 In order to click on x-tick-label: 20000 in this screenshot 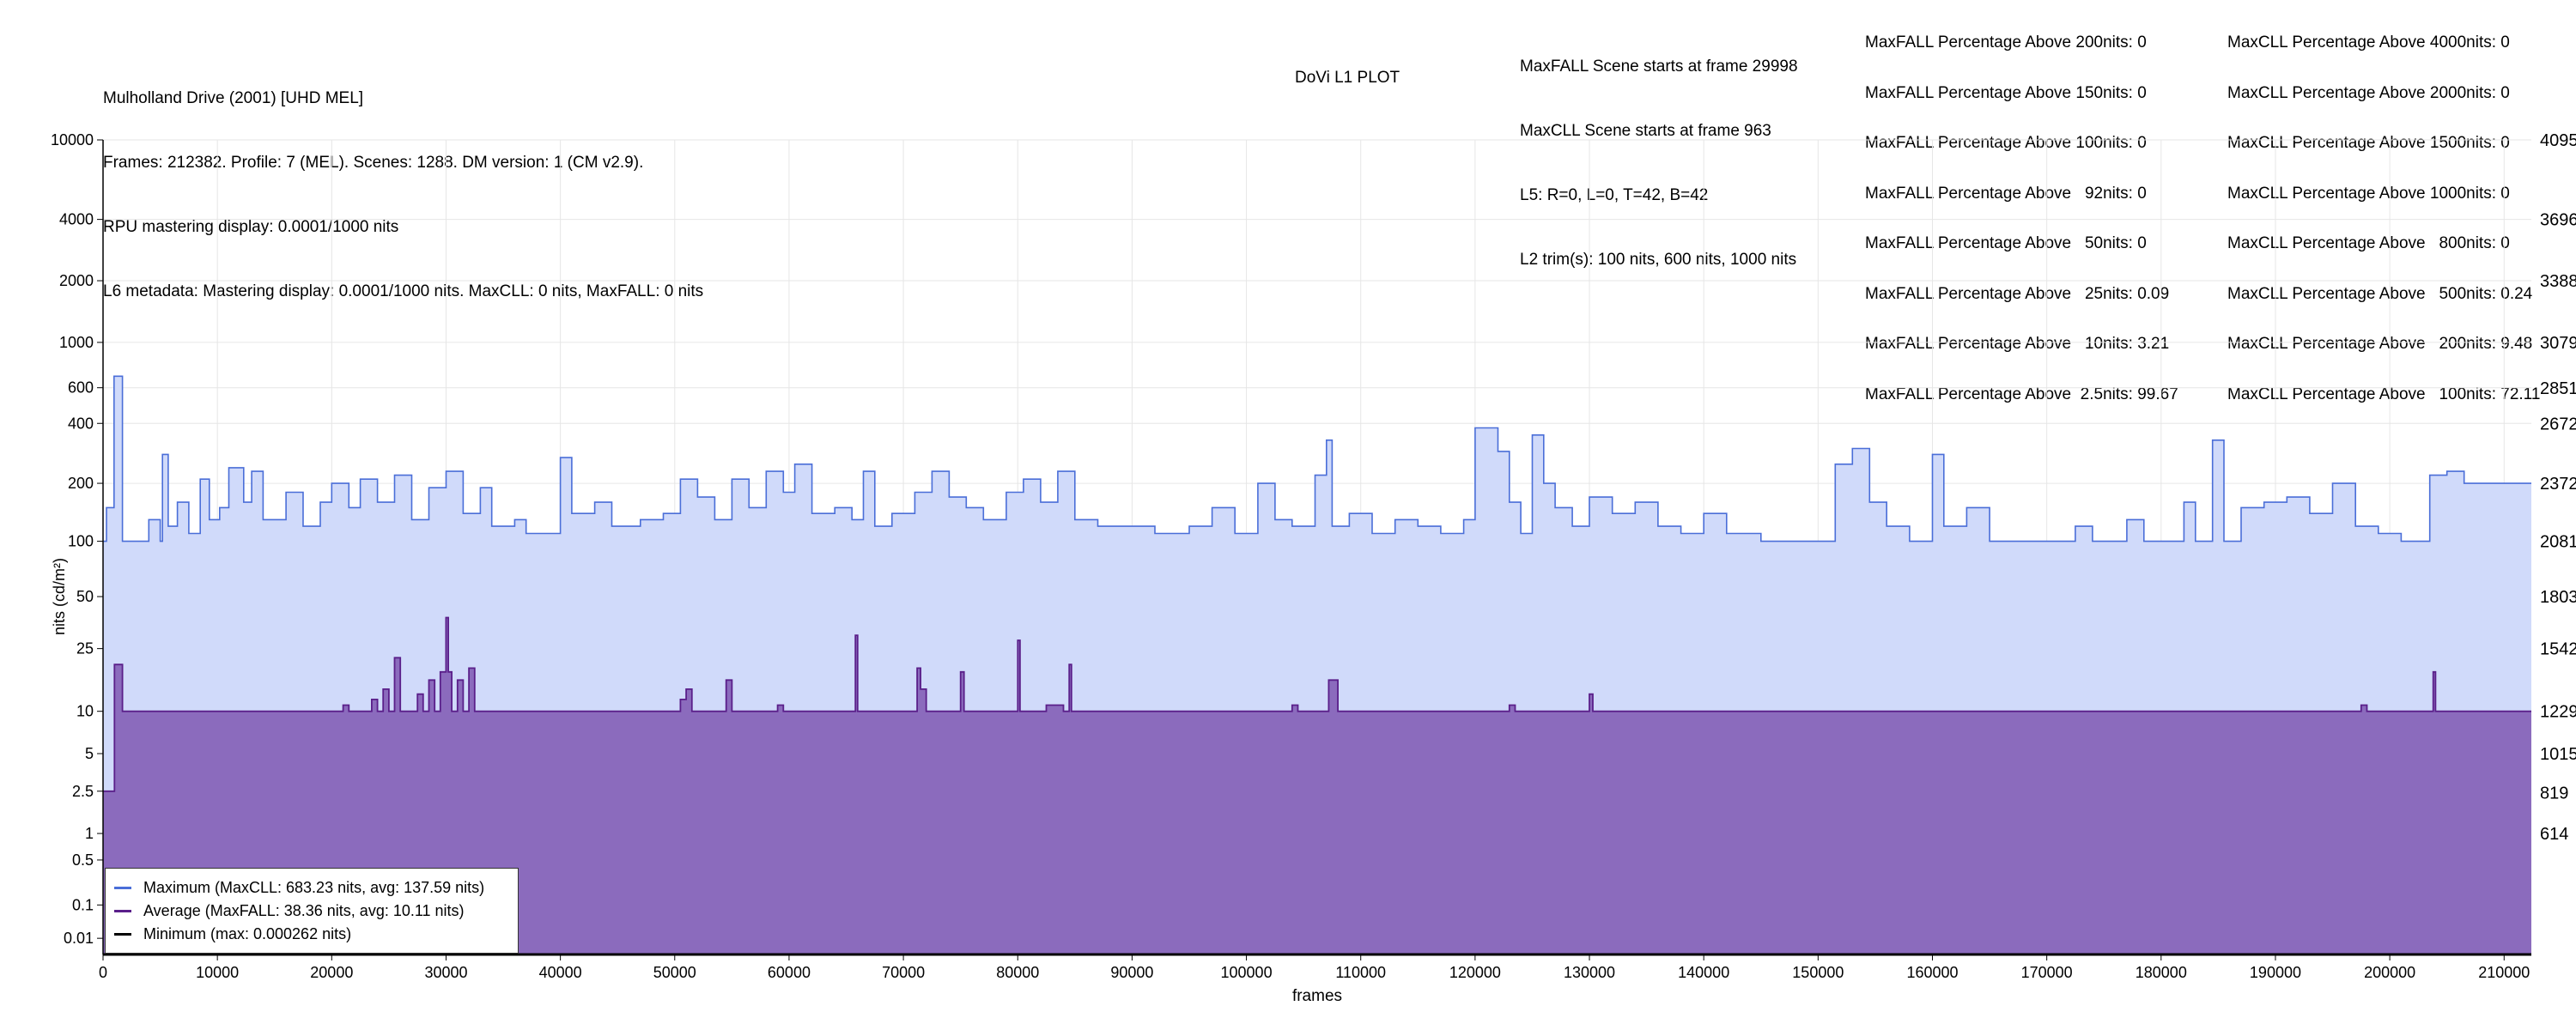, I will do `click(332, 972)`.